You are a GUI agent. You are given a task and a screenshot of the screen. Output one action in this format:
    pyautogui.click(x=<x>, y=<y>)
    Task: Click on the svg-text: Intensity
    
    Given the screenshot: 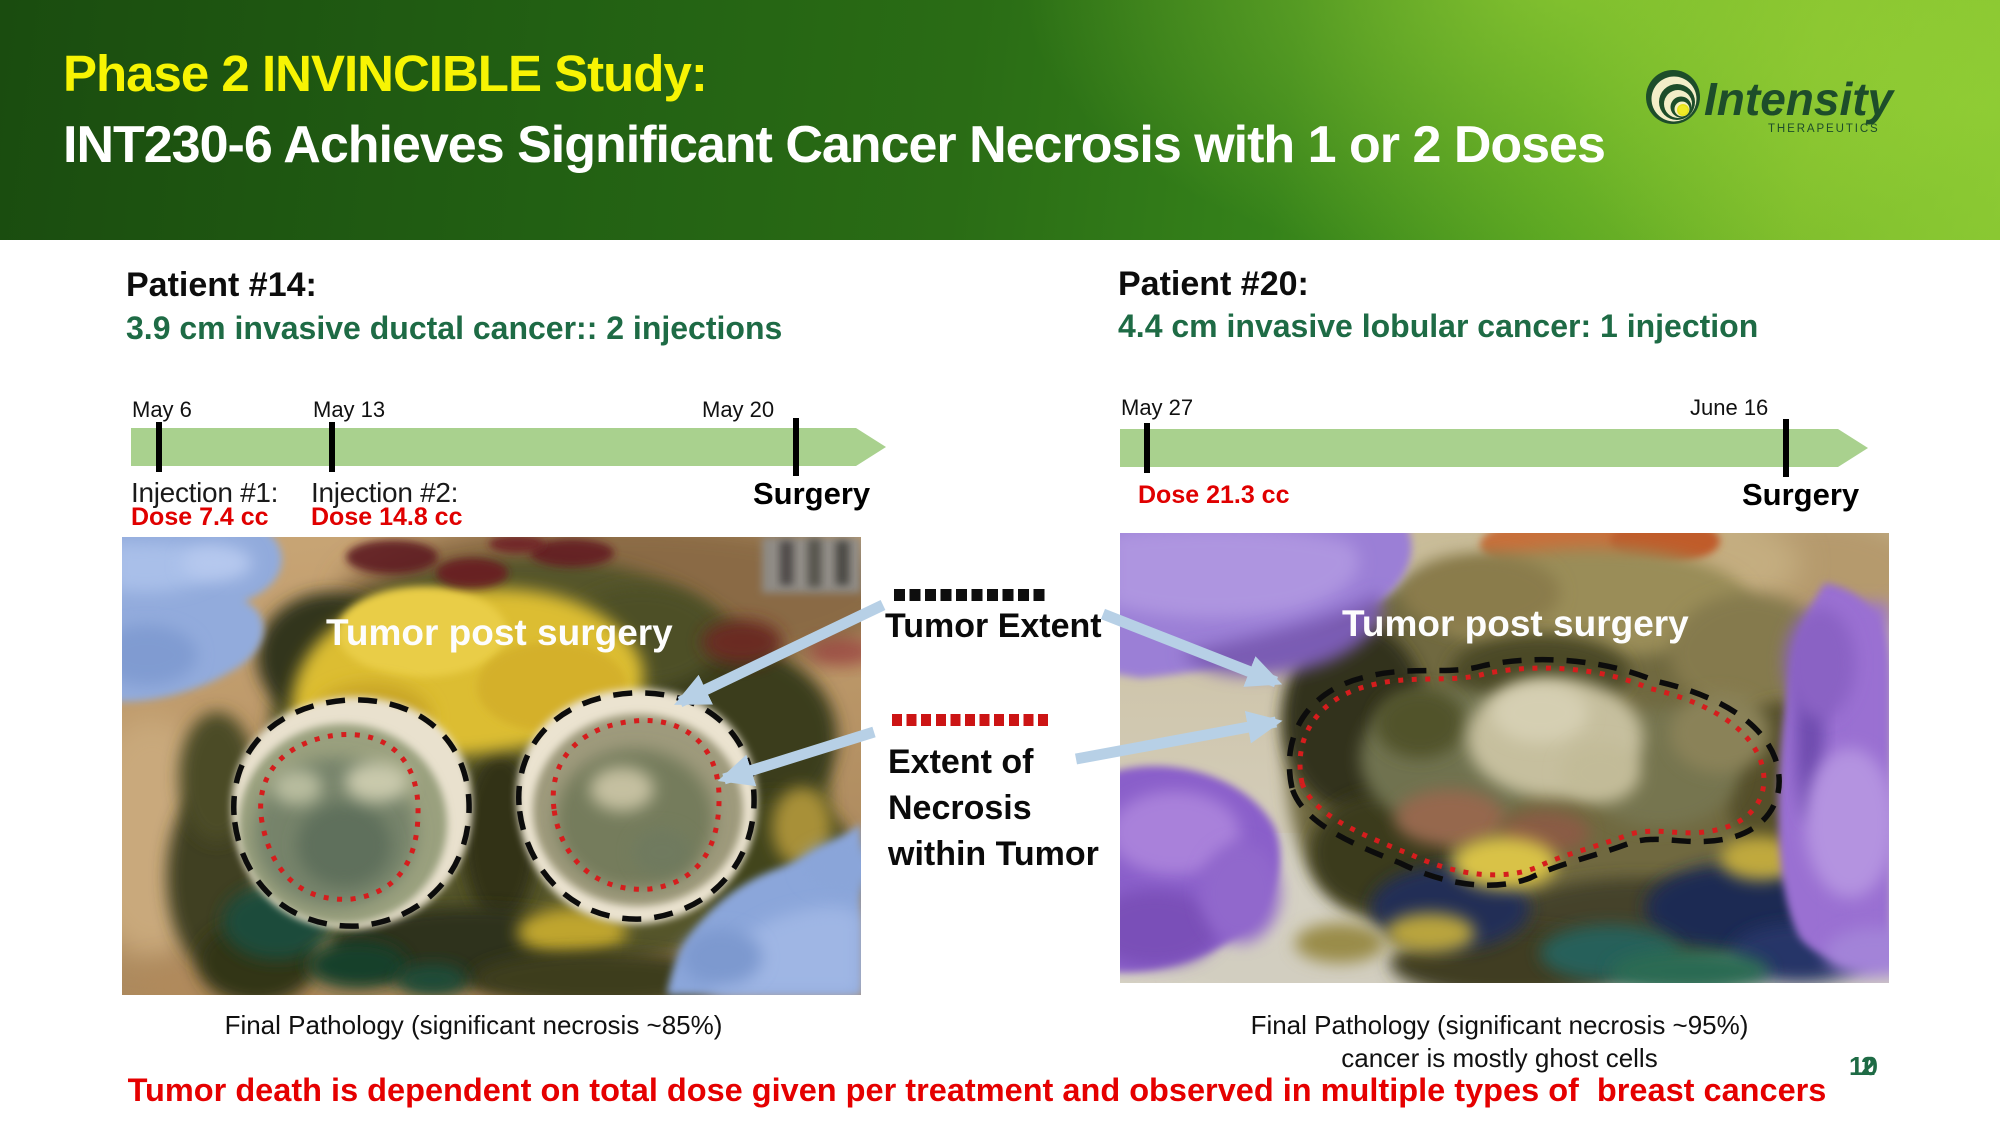 What is the action you would take?
    pyautogui.click(x=1800, y=99)
    